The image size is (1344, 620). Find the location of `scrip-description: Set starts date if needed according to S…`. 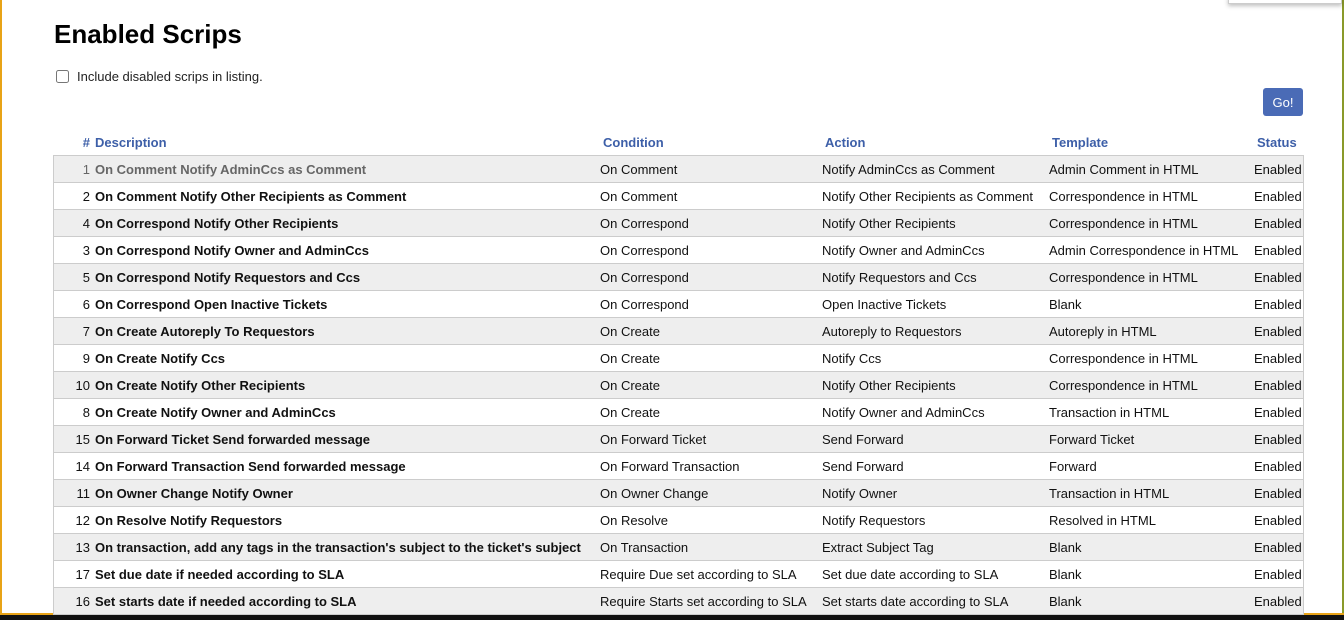

scrip-description: Set starts date if needed according to S… is located at coordinates (345, 601).